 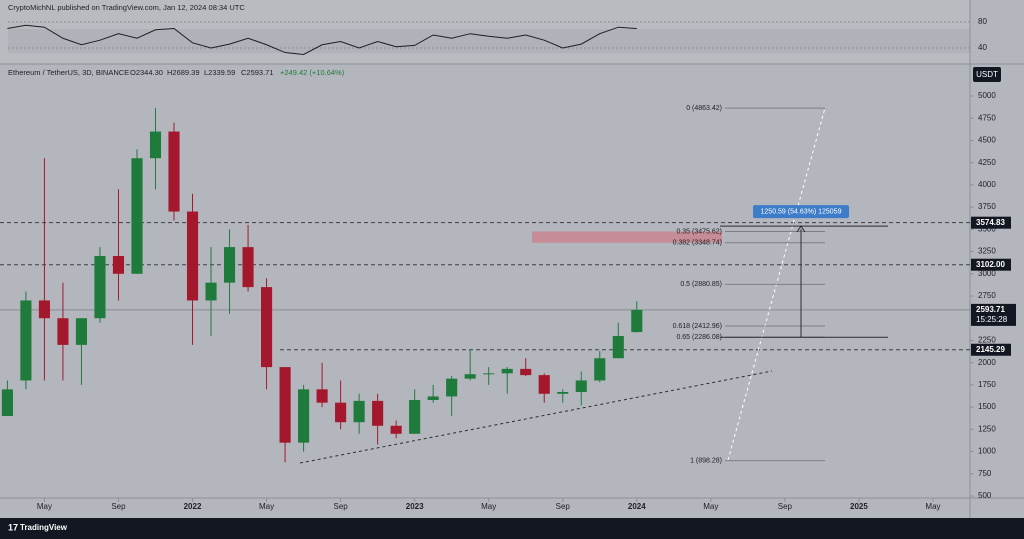 What do you see at coordinates (987, 95) in the screenshot?
I see `y-tick-label: 5000` at bounding box center [987, 95].